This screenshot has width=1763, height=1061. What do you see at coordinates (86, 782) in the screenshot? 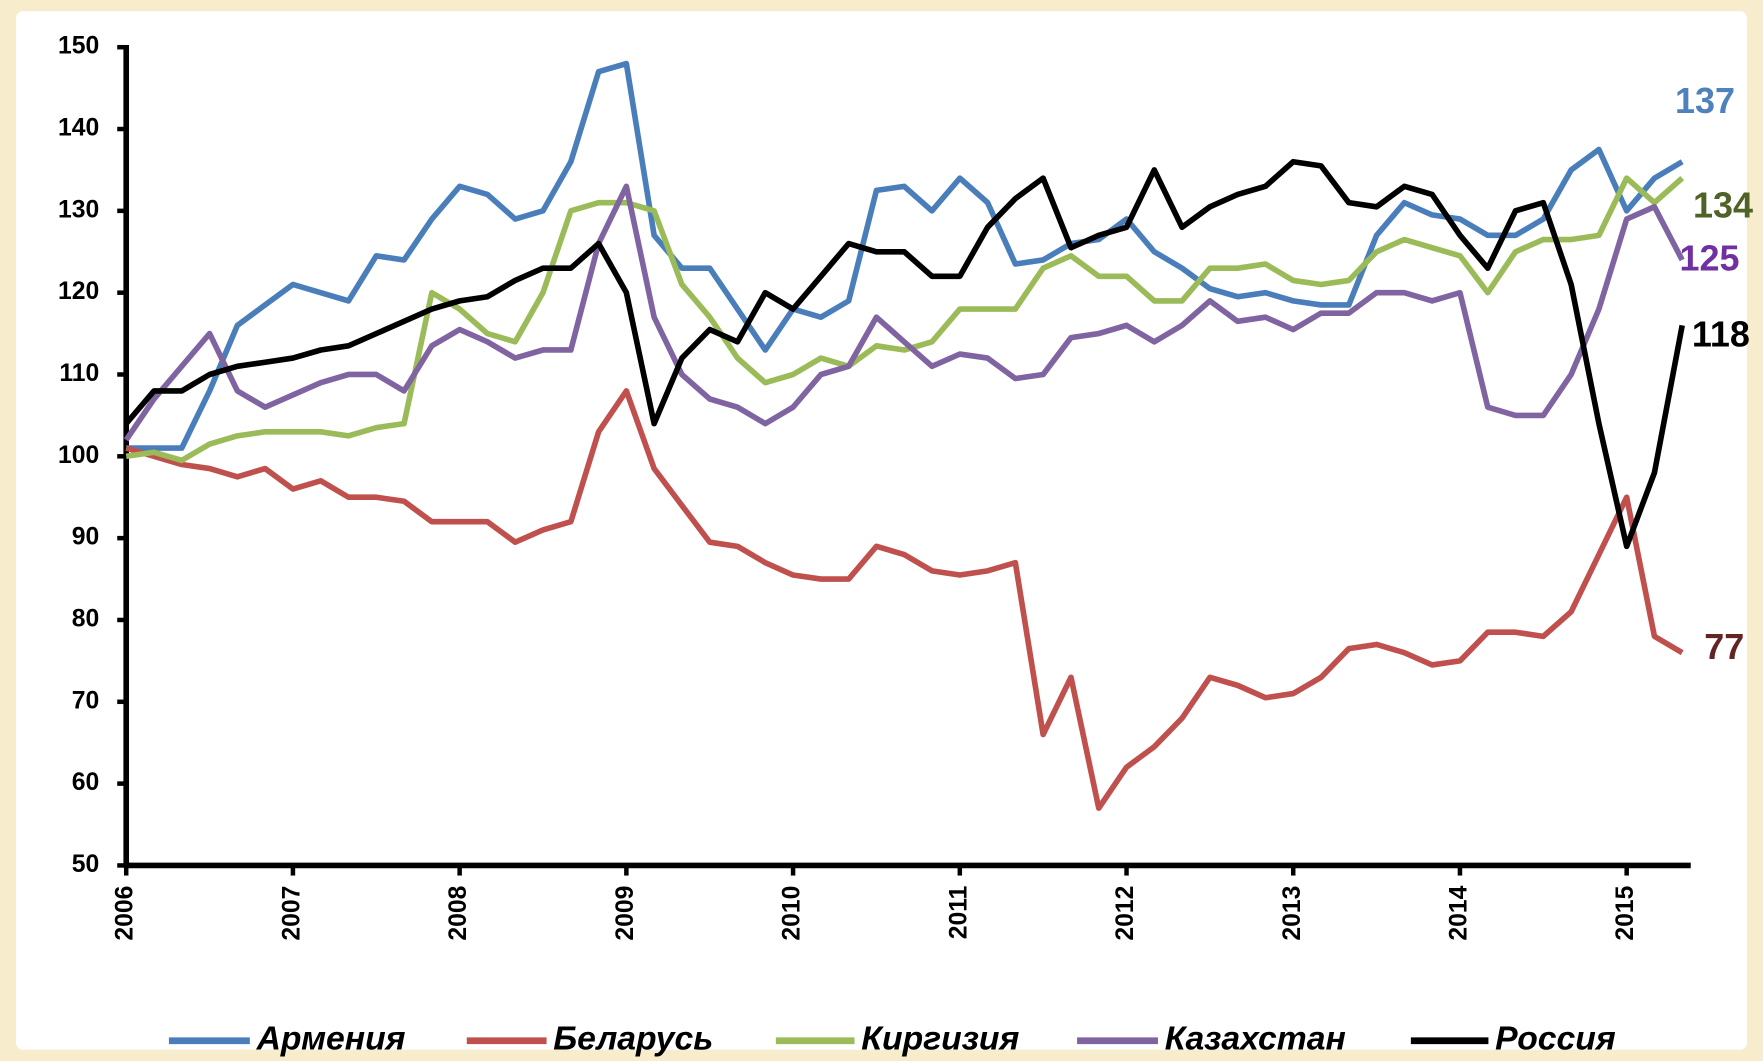
I see `y-tick-label: 60` at bounding box center [86, 782].